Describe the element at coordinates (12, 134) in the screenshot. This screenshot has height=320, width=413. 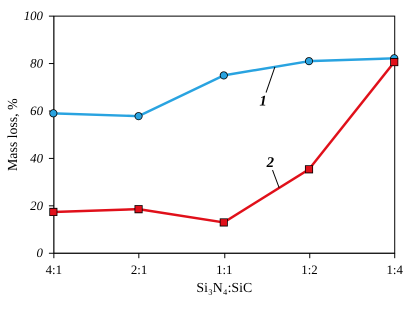
I see `y-axis-title: Mass loss, %` at that location.